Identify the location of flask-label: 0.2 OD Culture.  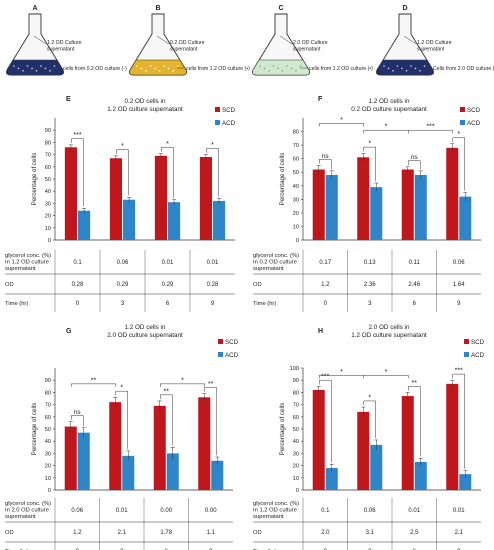
(187, 43).